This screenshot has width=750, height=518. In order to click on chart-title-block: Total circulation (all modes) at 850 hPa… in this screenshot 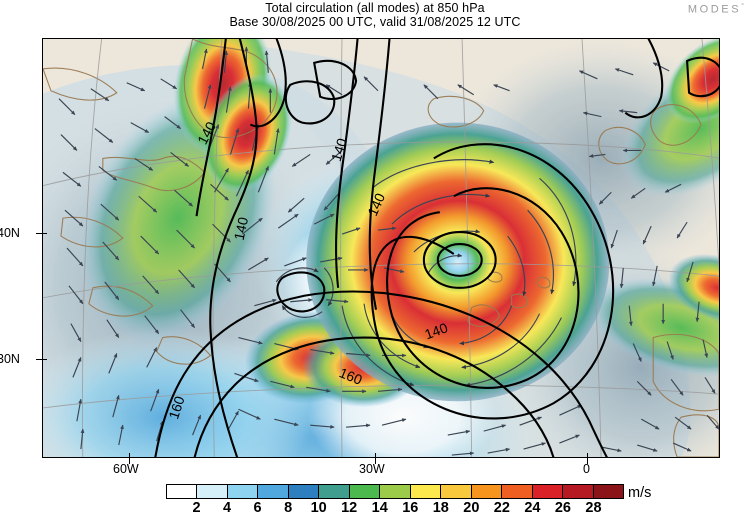, I will do `click(375, 15)`.